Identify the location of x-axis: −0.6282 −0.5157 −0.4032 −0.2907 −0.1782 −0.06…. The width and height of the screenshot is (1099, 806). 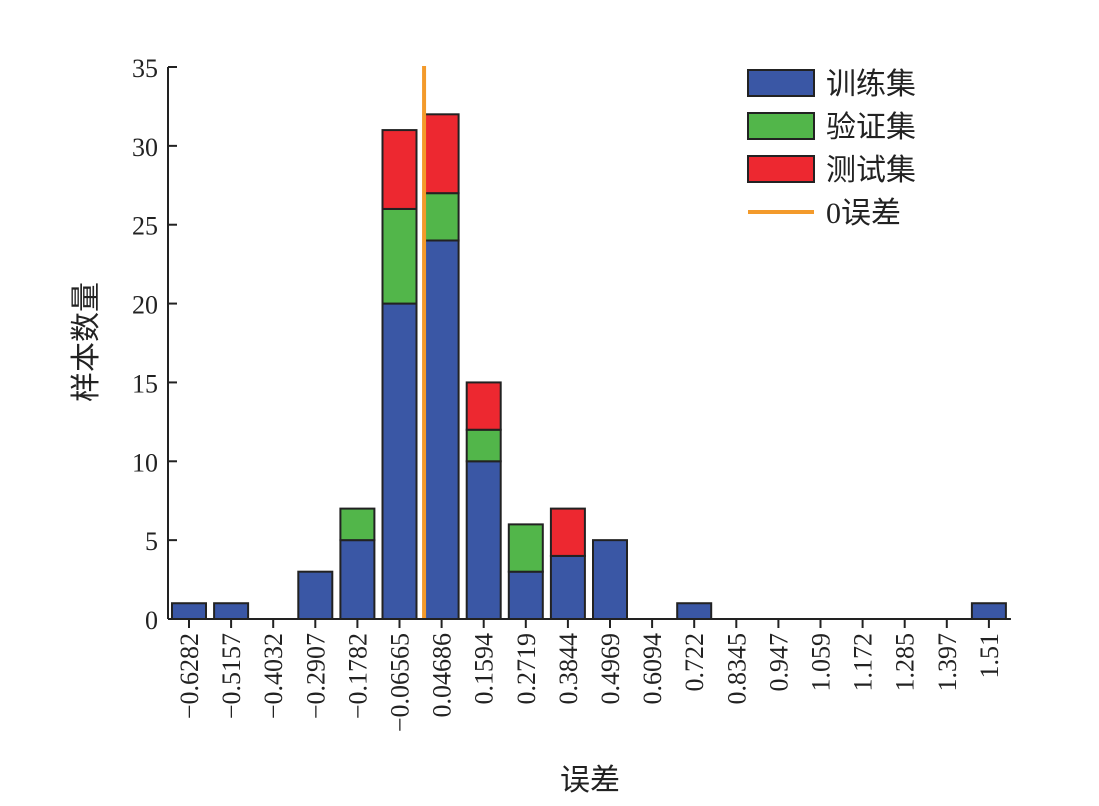
(589, 675).